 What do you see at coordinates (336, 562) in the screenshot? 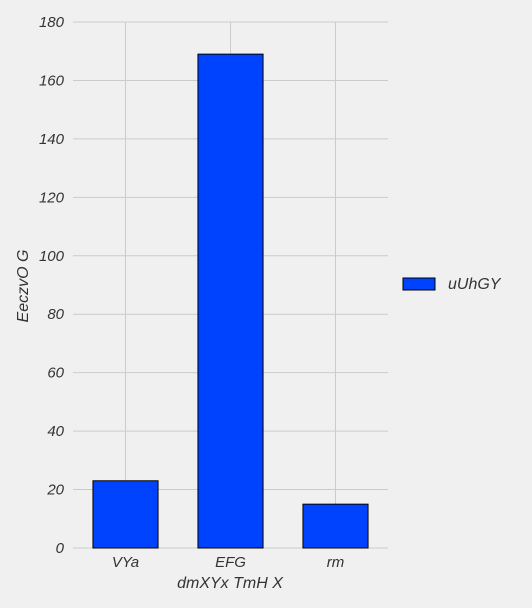
I see `x-tick-label: rm` at bounding box center [336, 562].